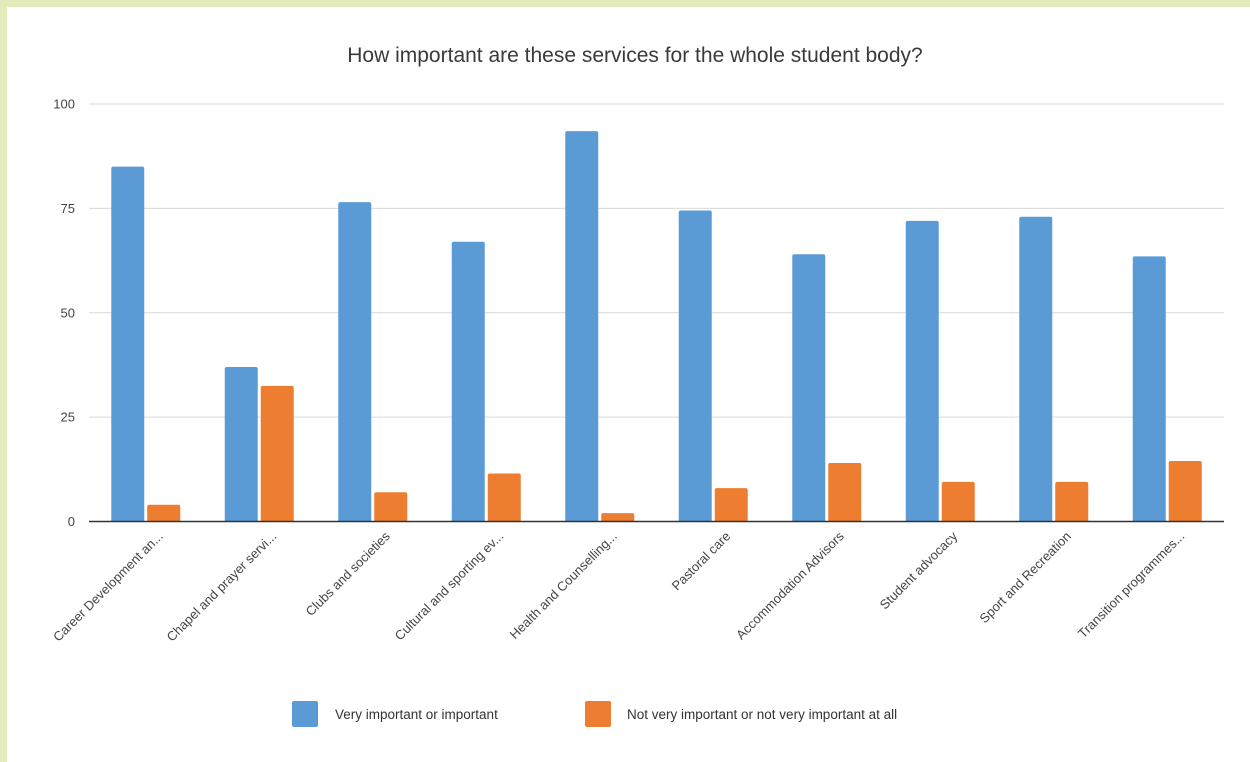 Image resolution: width=1250 pixels, height=762 pixels. Describe the element at coordinates (1024, 577) in the screenshot. I see `x-category-label: Sport and Recreation` at that location.